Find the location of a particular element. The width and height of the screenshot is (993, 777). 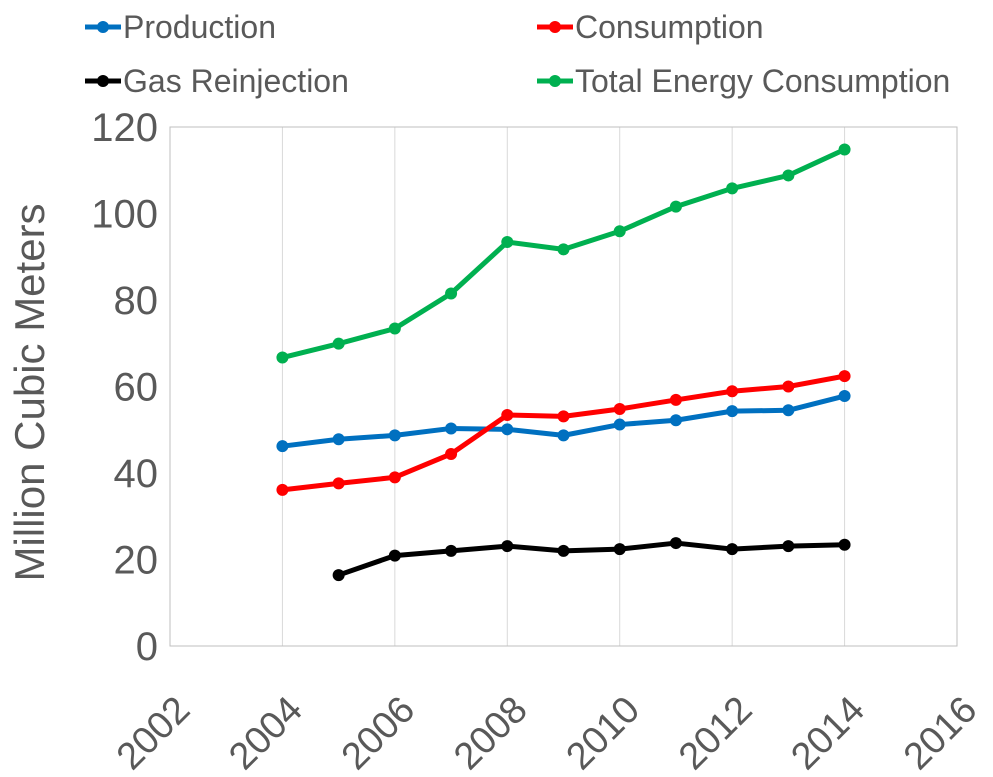

series-production is located at coordinates (563, 421).